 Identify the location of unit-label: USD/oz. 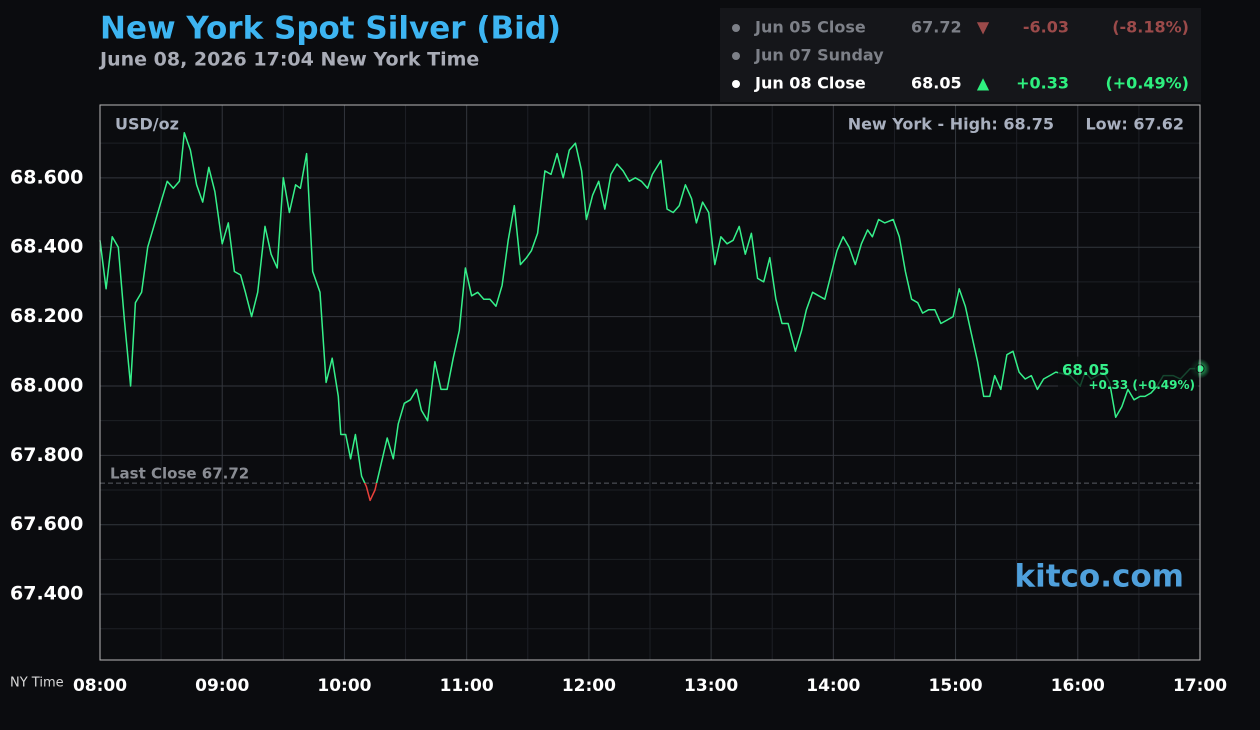
(147, 124).